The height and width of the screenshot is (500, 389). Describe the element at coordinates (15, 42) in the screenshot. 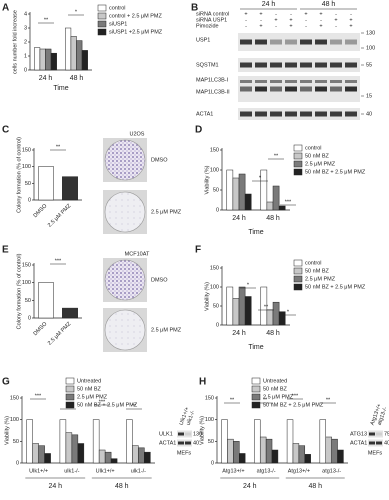

I see `y-axis-label: cells number fold increase` at that location.